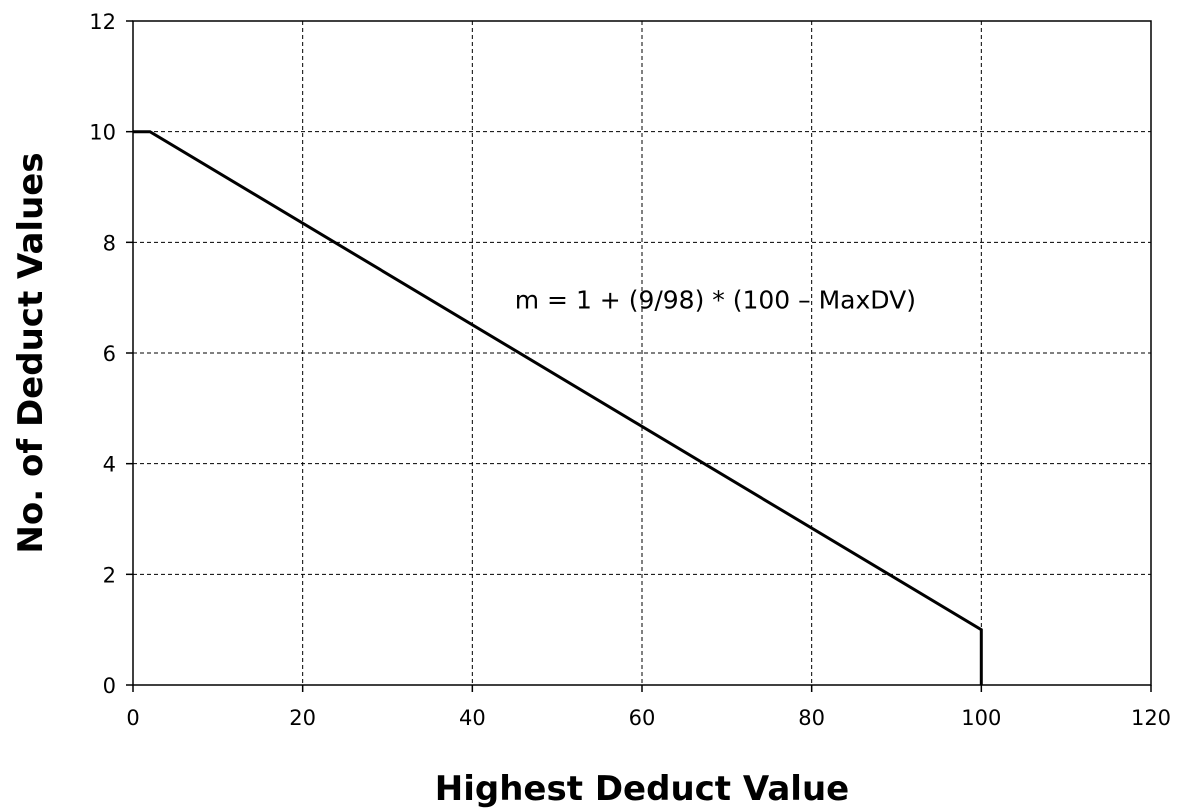 The height and width of the screenshot is (808, 1182). I want to click on x-tick-label: 100, so click(981, 718).